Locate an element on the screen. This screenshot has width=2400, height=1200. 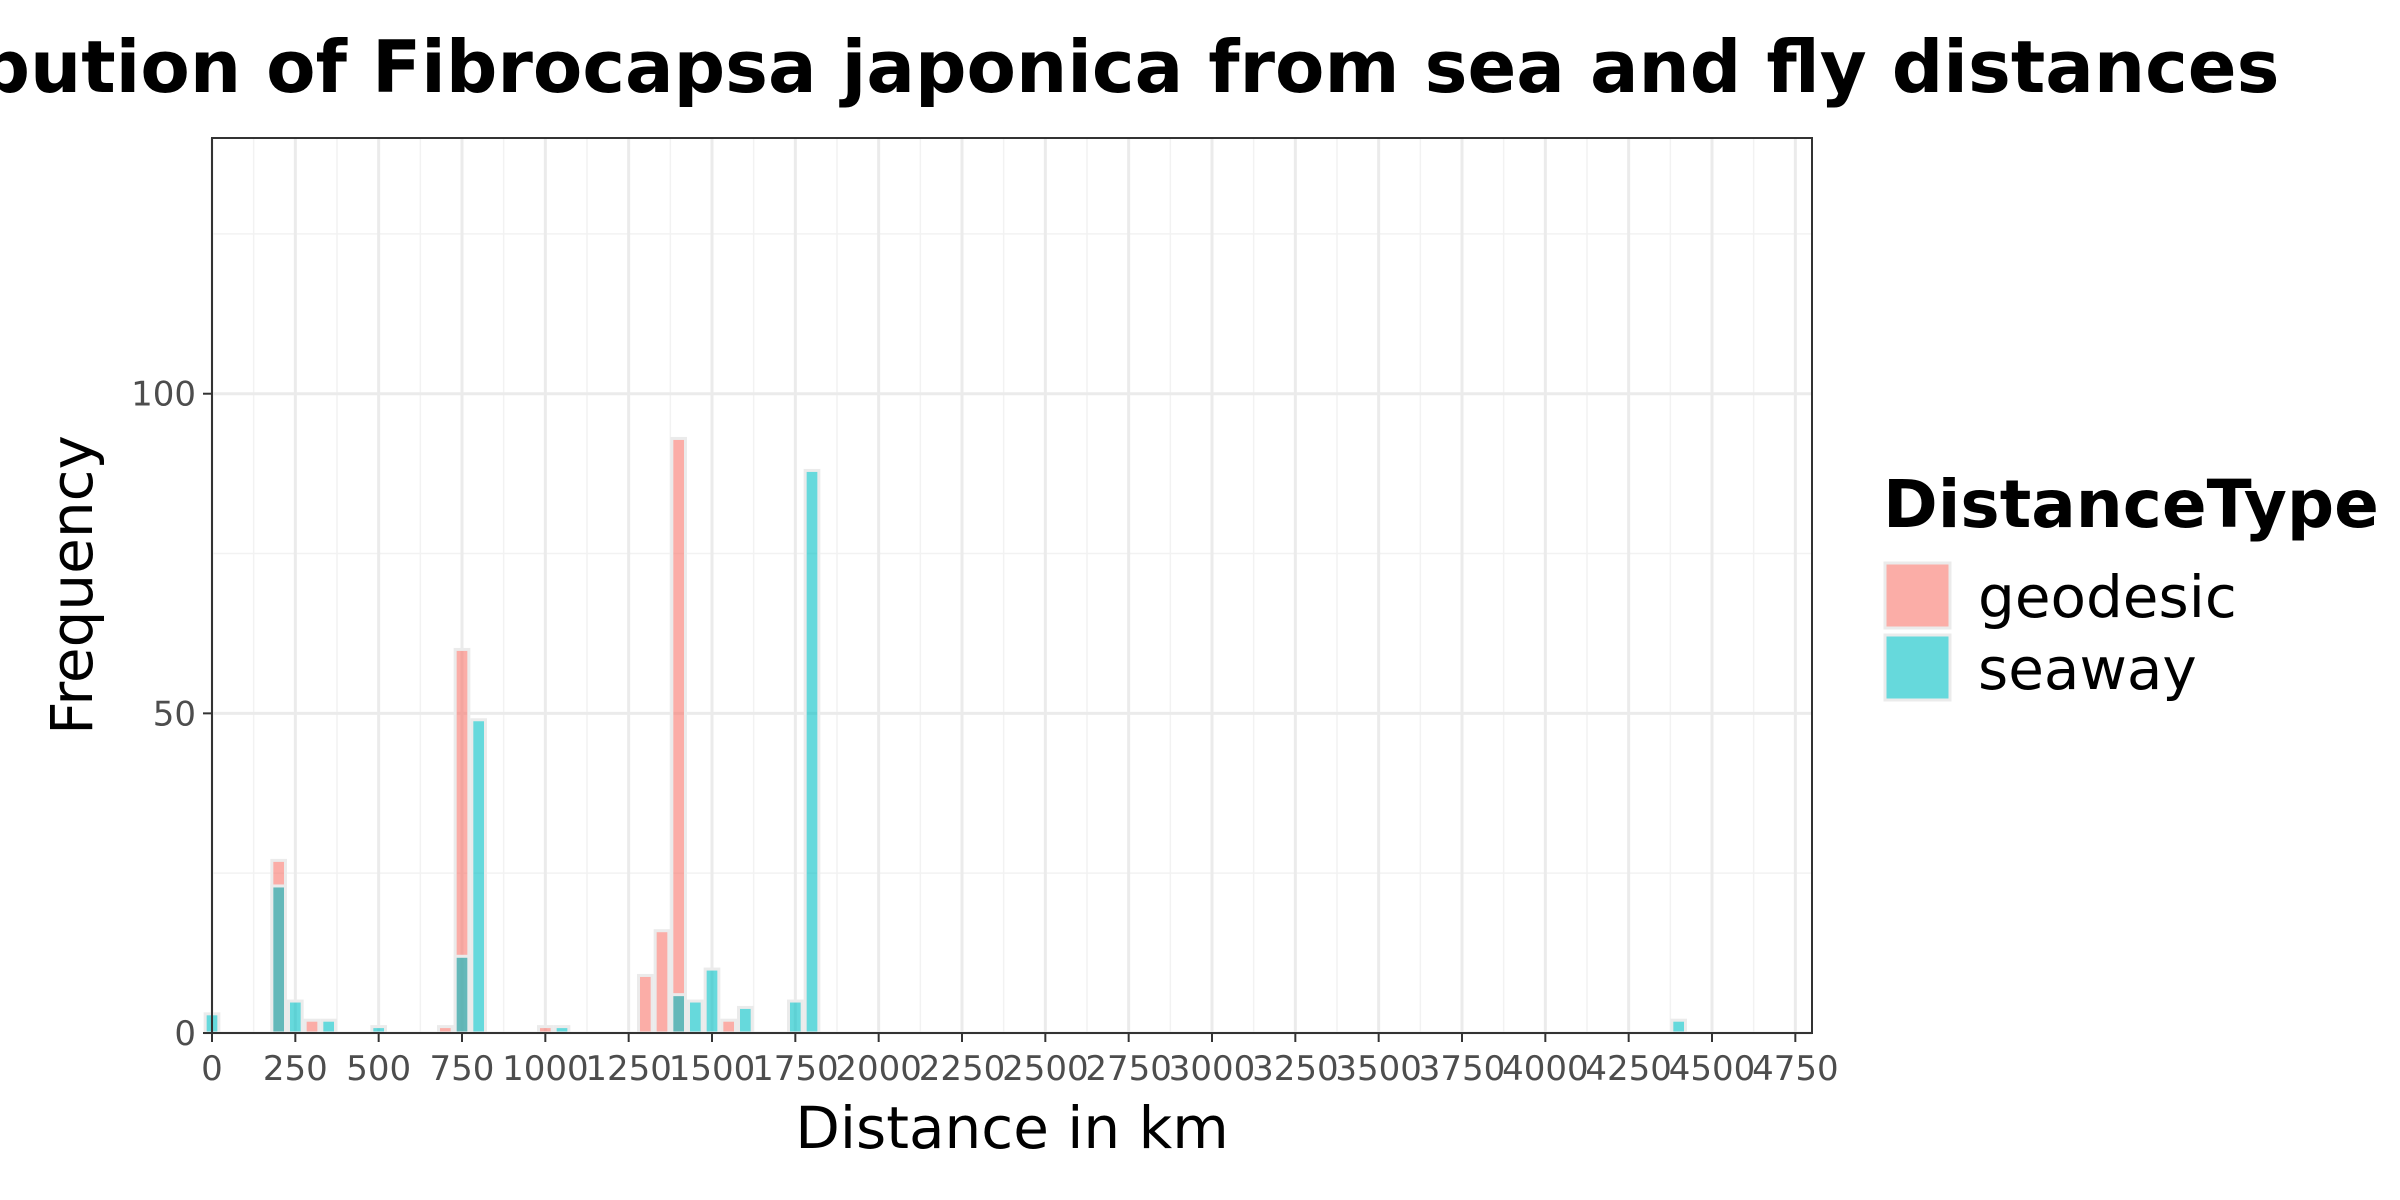
legend-label-geodesic: geodesic is located at coordinates (2107, 597).